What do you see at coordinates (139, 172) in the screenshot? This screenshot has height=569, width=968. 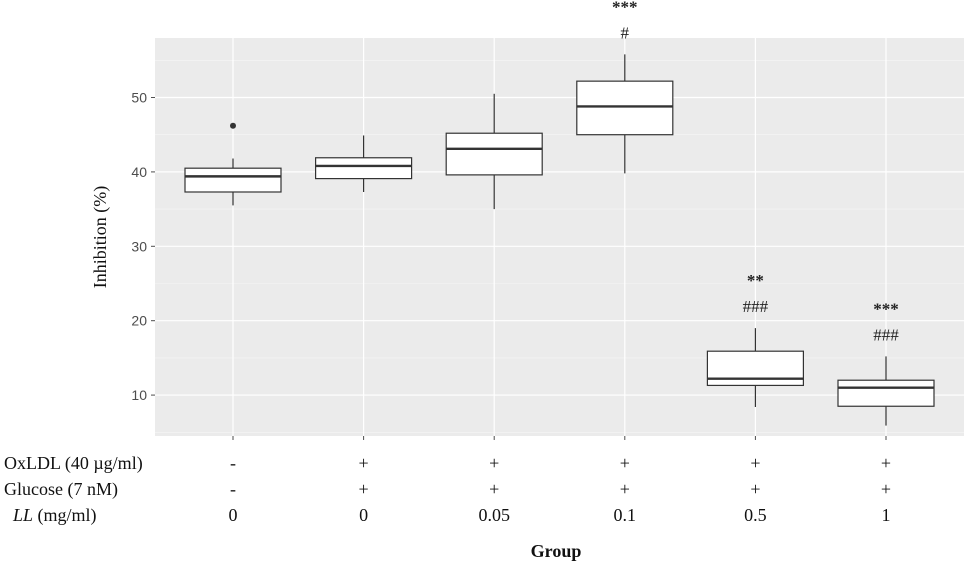 I see `y-tick-label: 40` at bounding box center [139, 172].